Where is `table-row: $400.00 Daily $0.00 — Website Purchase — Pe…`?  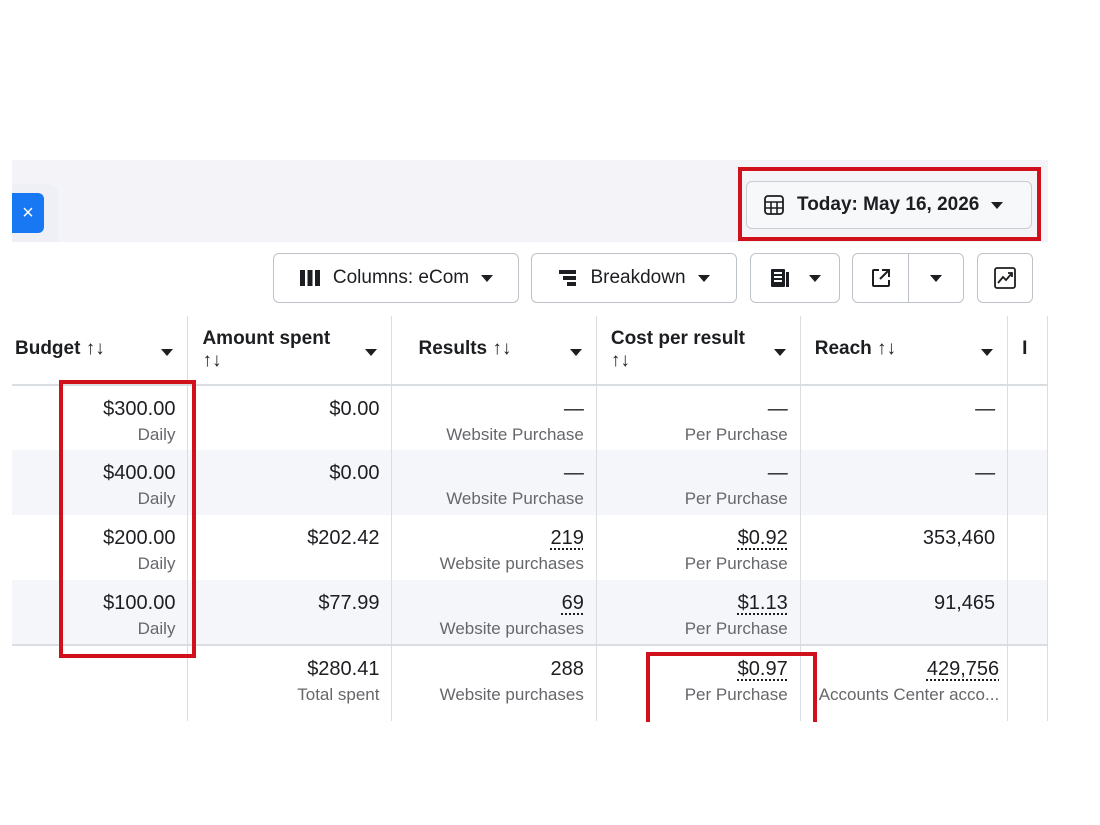
table-row: $400.00 Daily $0.00 — Website Purchase — Pe… is located at coordinates (530, 482).